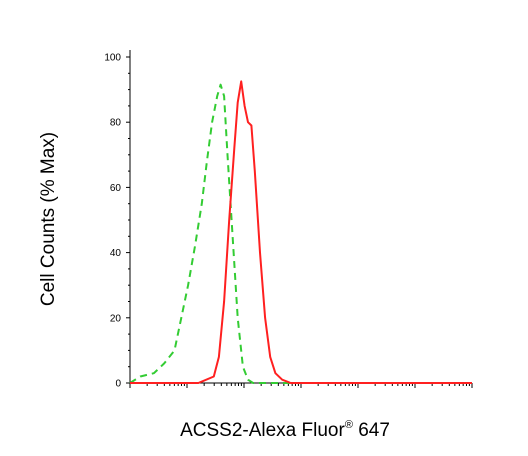 The image size is (528, 456). I want to click on x-axis-title-superscript: ®, so click(349, 425).